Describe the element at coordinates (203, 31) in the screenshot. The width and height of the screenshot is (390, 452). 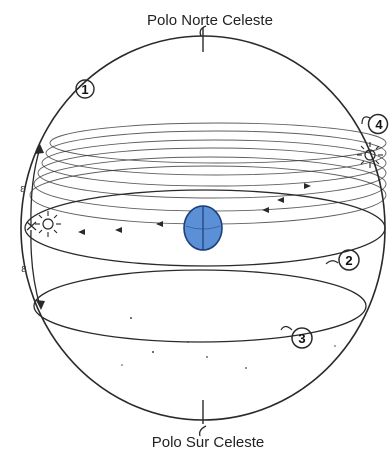
I see `north-pole-hook` at that location.